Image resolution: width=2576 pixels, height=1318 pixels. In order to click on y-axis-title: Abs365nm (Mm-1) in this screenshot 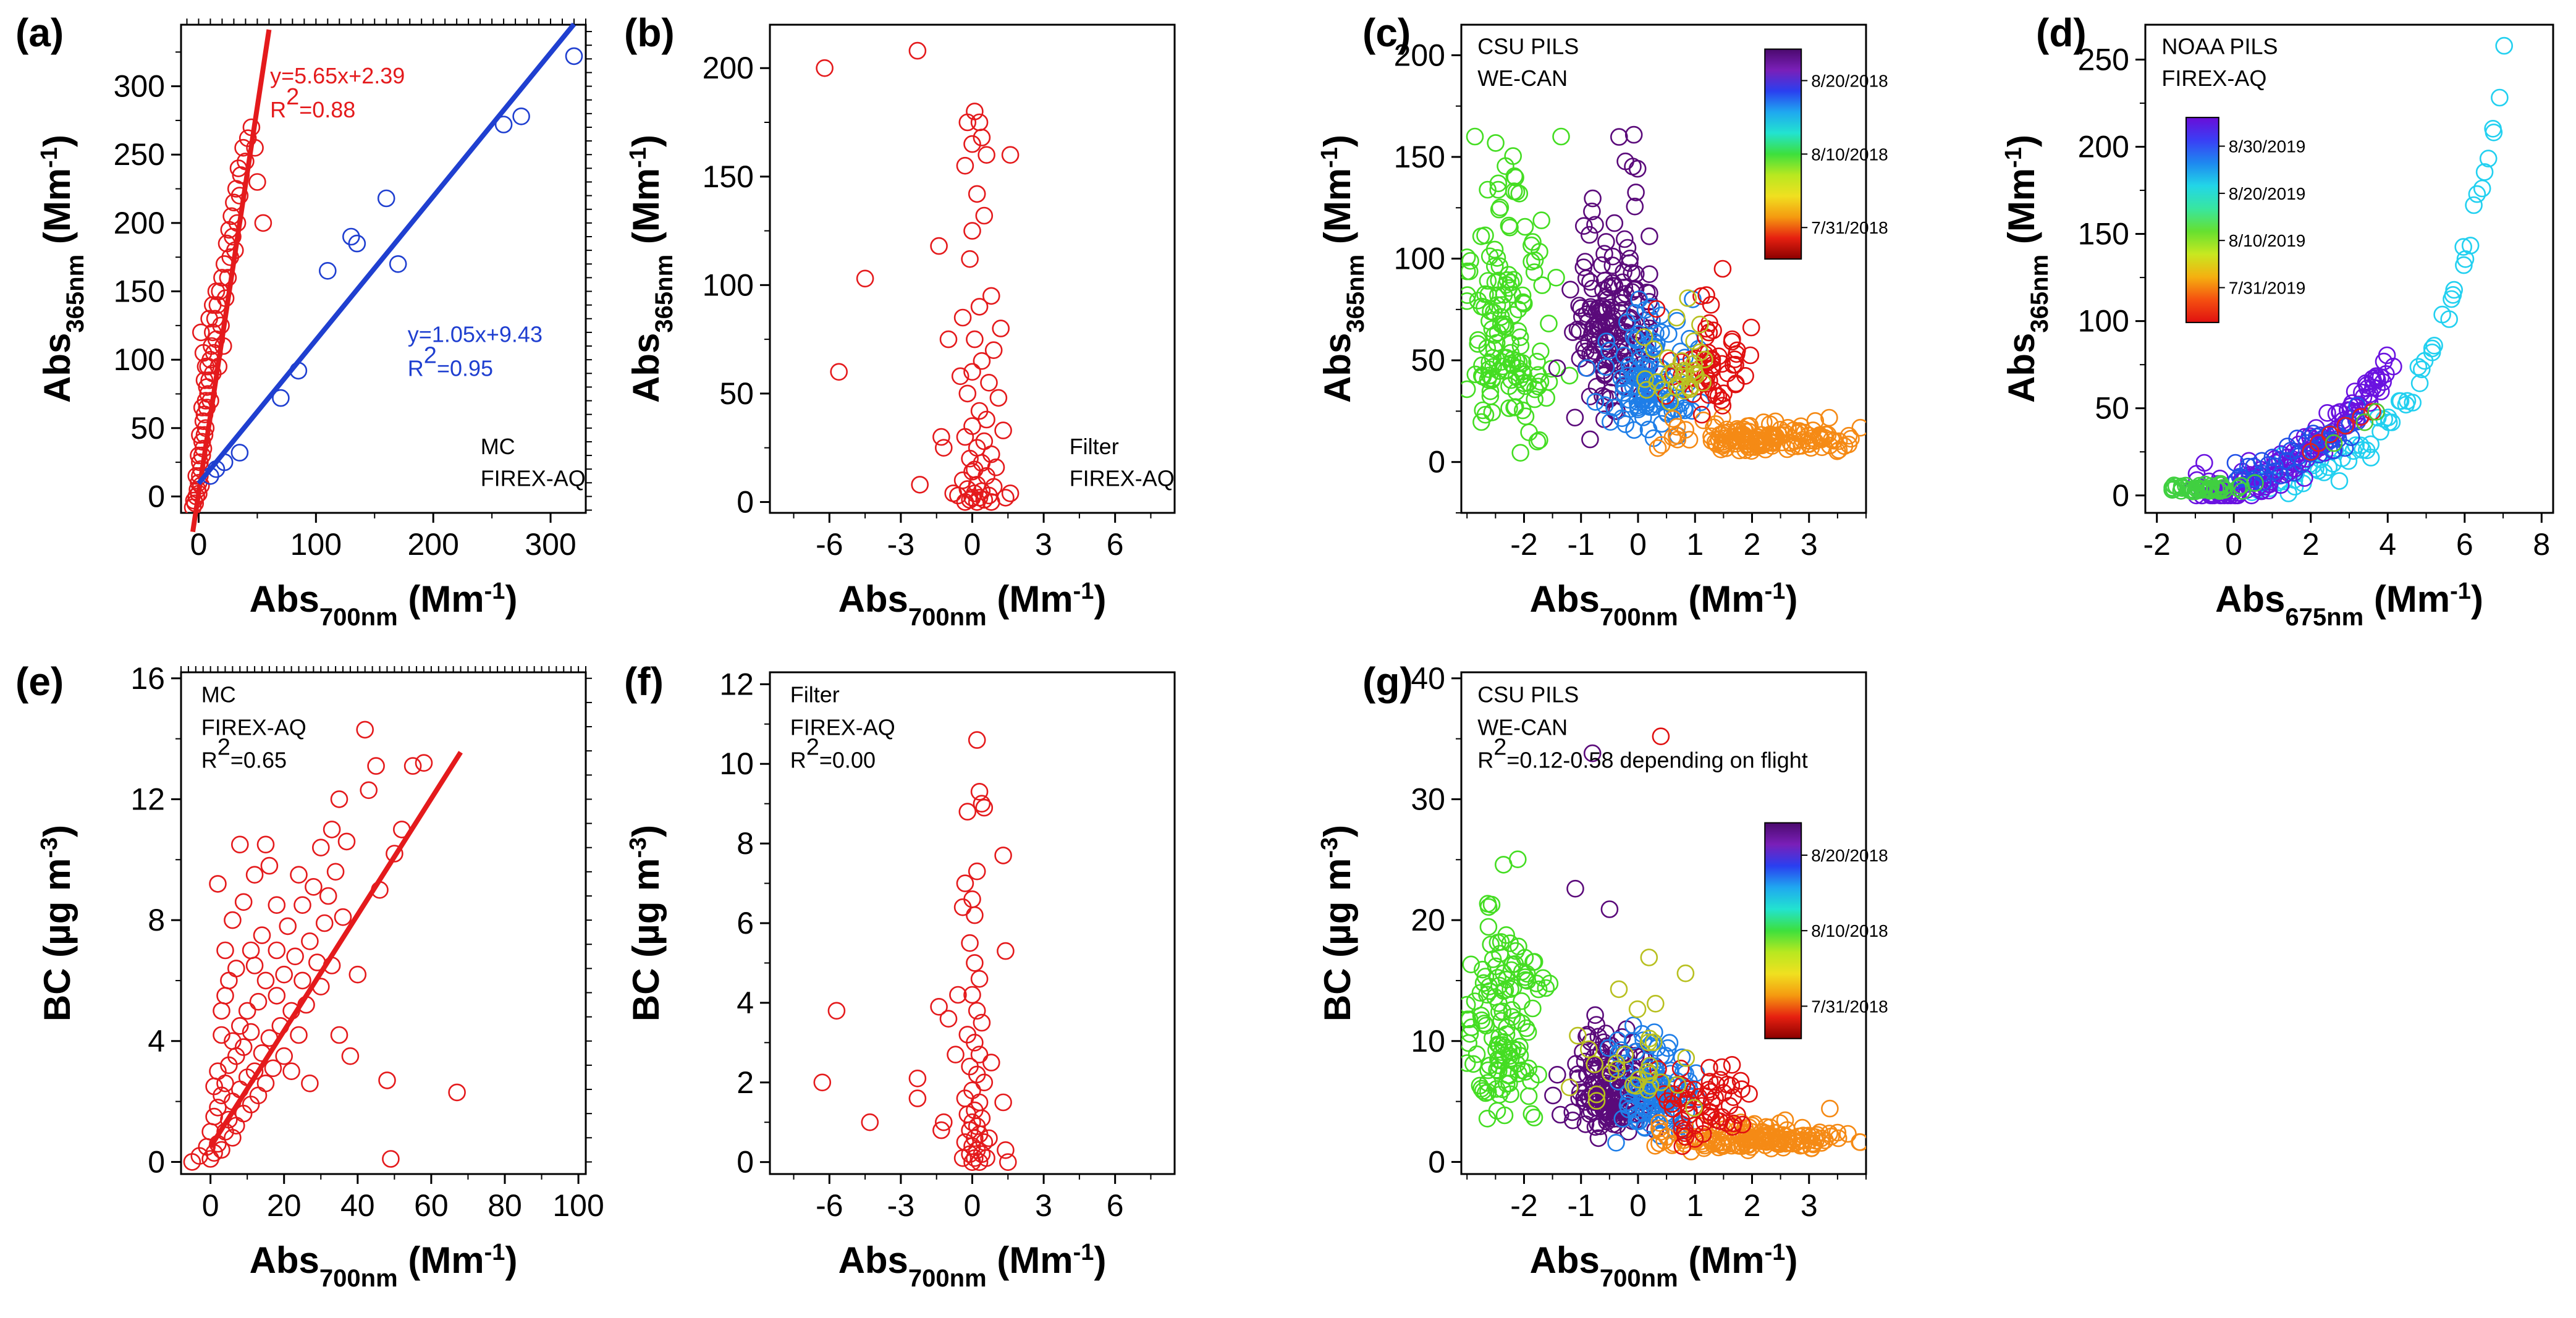, I will do `click(1343, 269)`.